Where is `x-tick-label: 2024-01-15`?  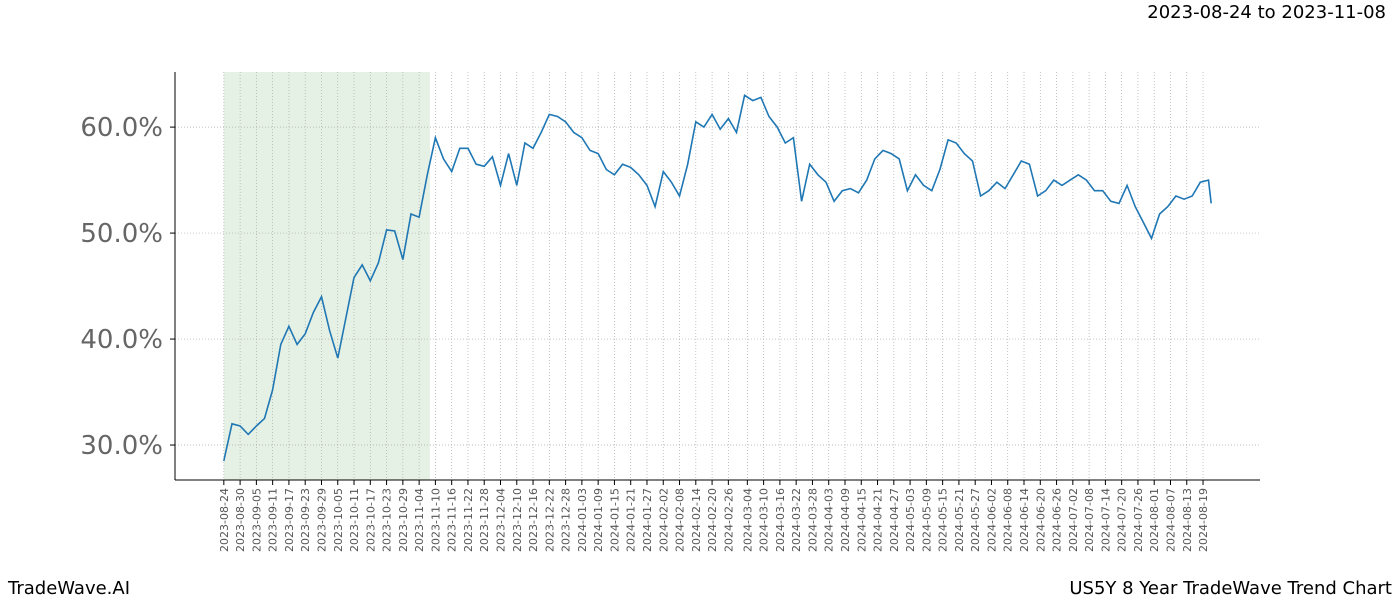 x-tick-label: 2024-01-15 is located at coordinates (614, 520).